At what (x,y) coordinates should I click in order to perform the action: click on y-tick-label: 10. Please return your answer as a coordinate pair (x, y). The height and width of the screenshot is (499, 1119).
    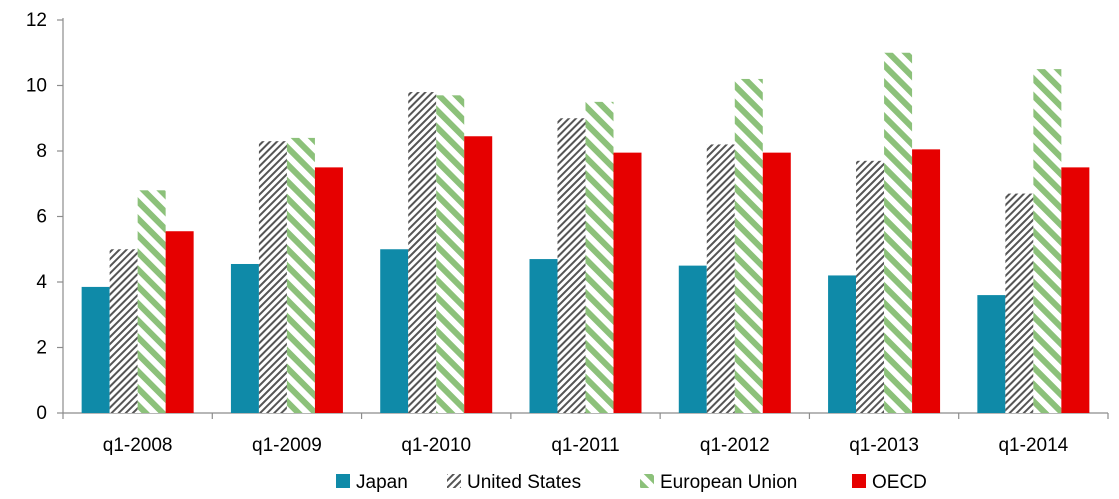
    Looking at the image, I should click on (36, 86).